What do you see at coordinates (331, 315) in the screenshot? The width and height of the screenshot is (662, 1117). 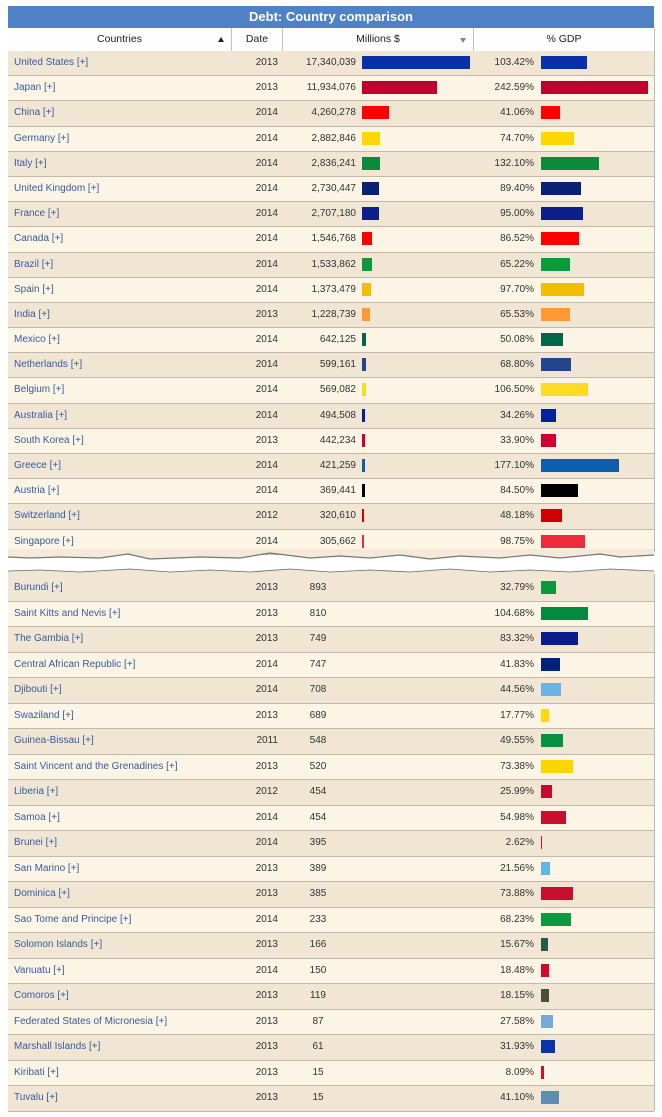 I see `table-row: India [+] 2013 1,228,739 65.53%` at bounding box center [331, 315].